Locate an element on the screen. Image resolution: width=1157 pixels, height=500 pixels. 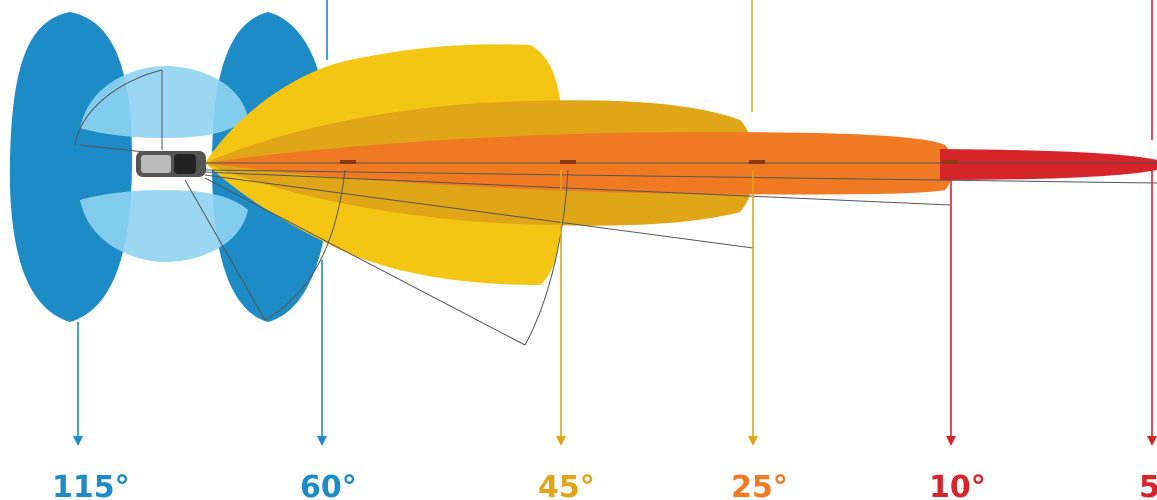
range-label: 60° is located at coordinates (328, 485).